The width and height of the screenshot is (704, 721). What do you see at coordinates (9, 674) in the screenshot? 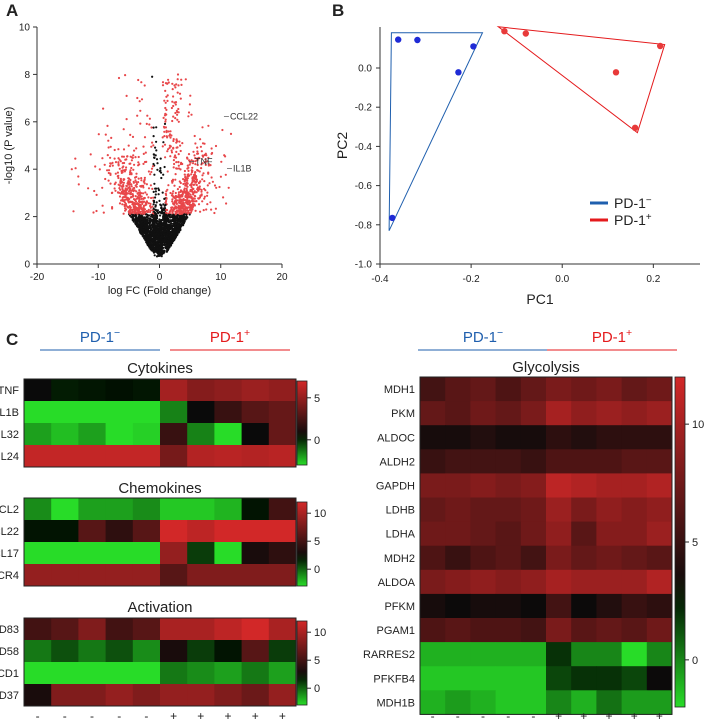
I see `heatmap-row-label: PDCD1` at bounding box center [9, 674].